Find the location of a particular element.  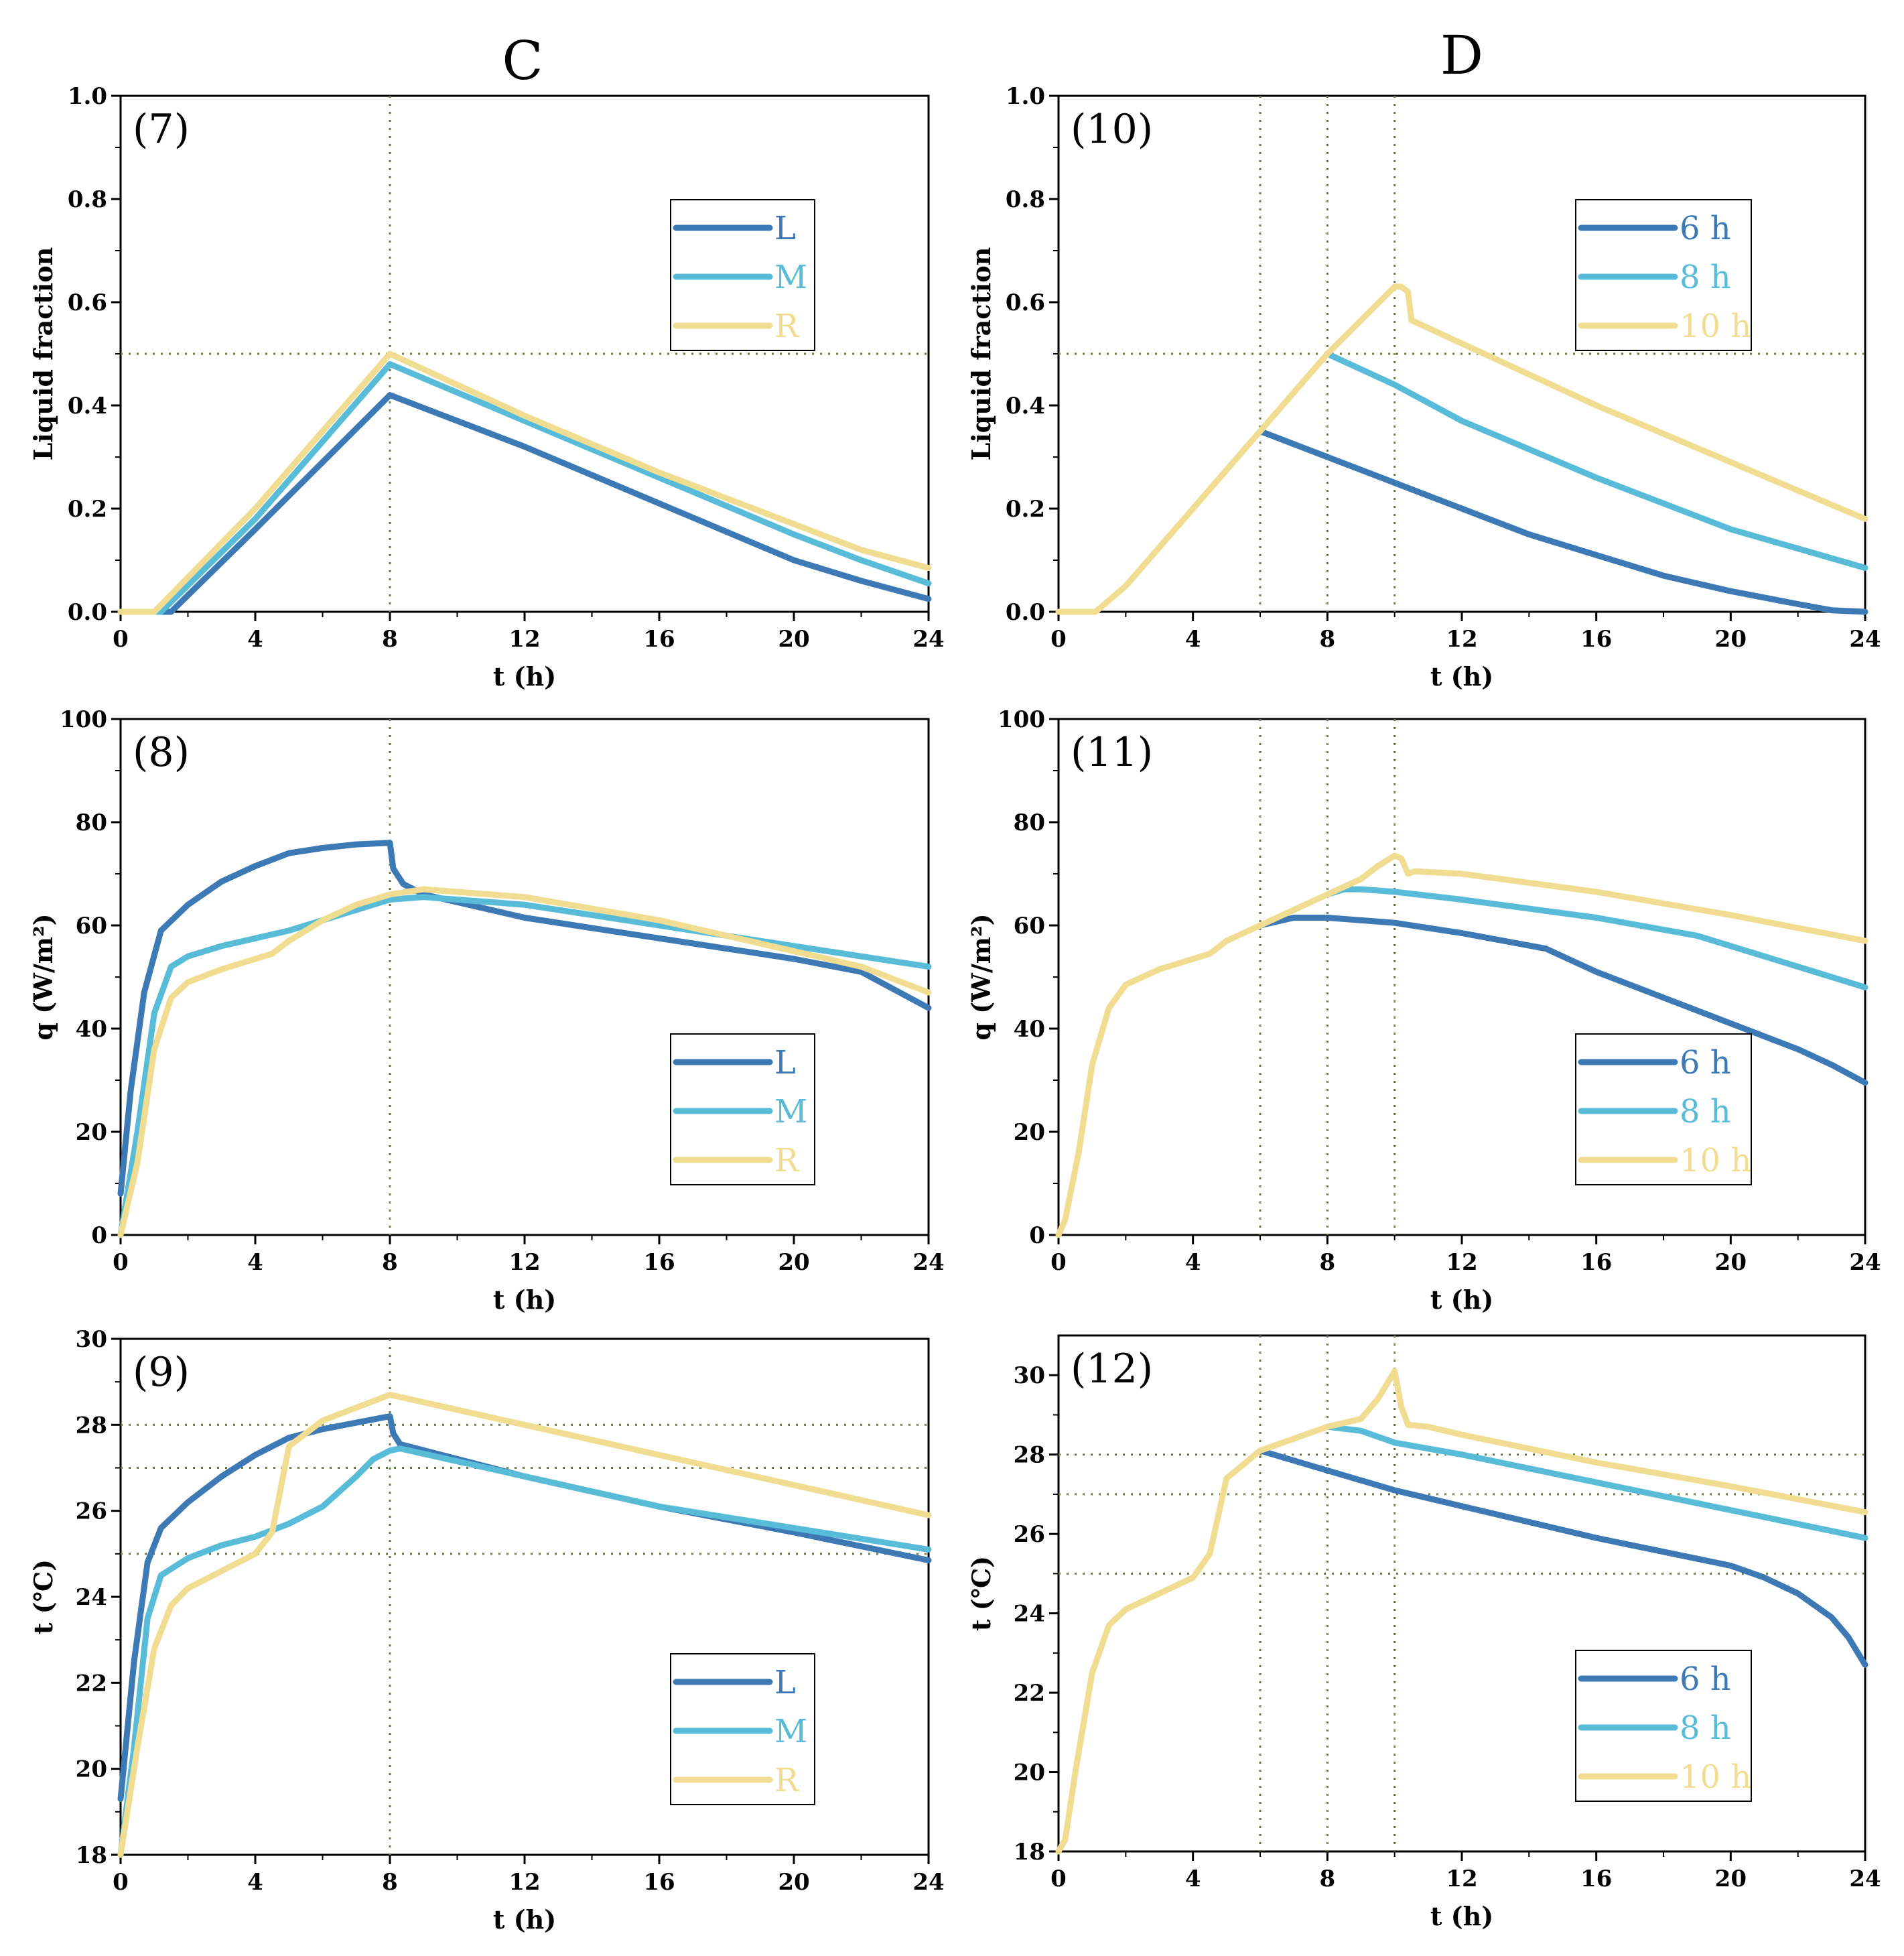

y-tick-label: 40 is located at coordinates (91, 1029).